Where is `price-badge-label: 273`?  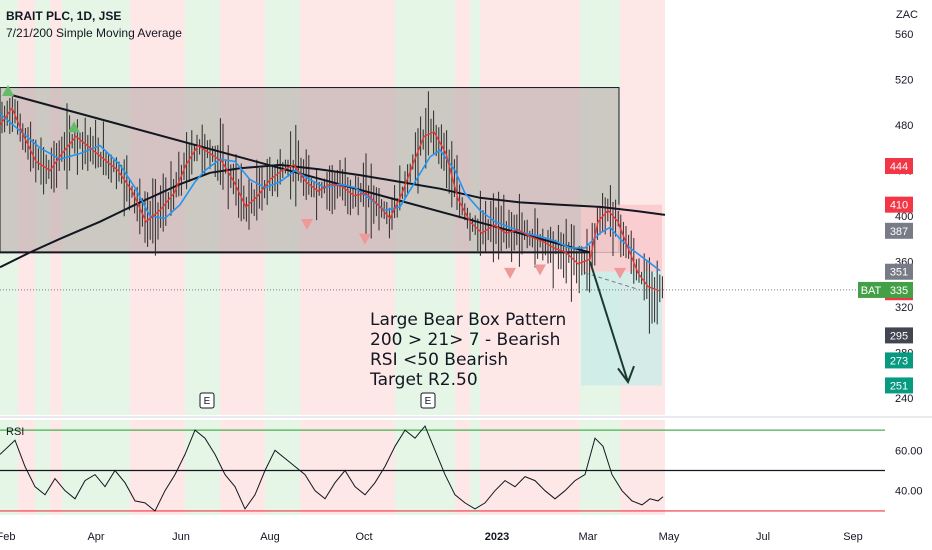 price-badge-label: 273 is located at coordinates (899, 361).